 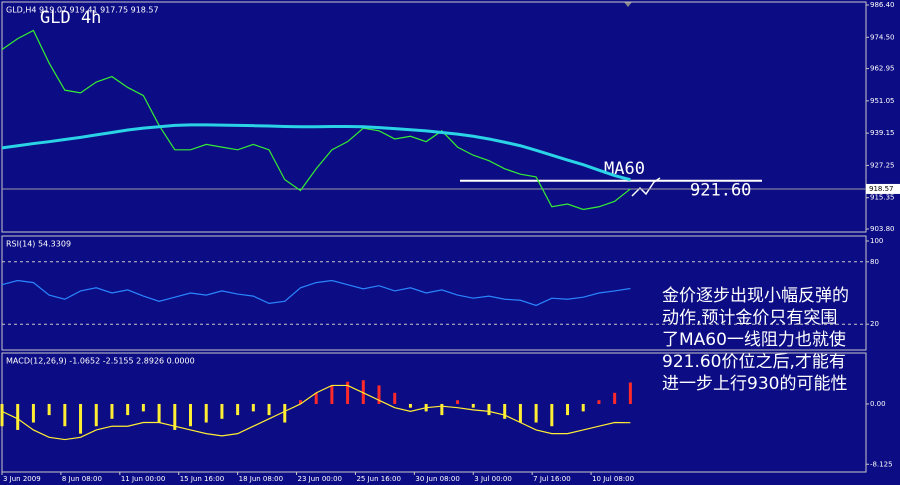 What do you see at coordinates (882, 5) in the screenshot?
I see `y-tick-label: 986.40` at bounding box center [882, 5].